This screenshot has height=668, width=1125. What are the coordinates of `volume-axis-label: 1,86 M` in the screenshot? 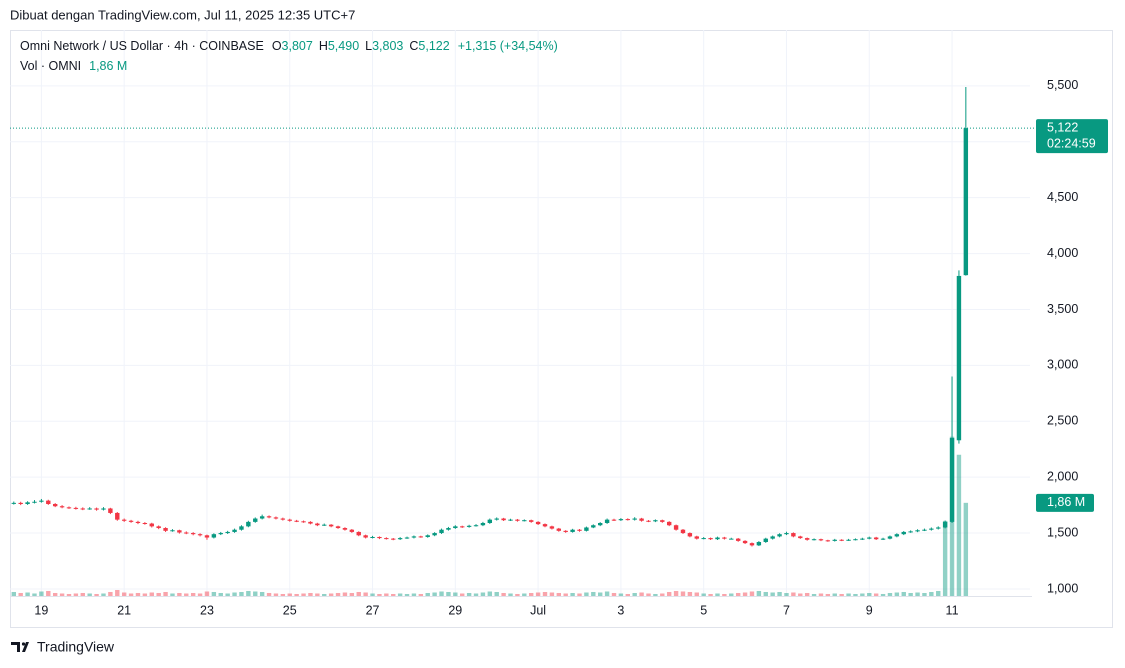 It's located at (1066, 502).